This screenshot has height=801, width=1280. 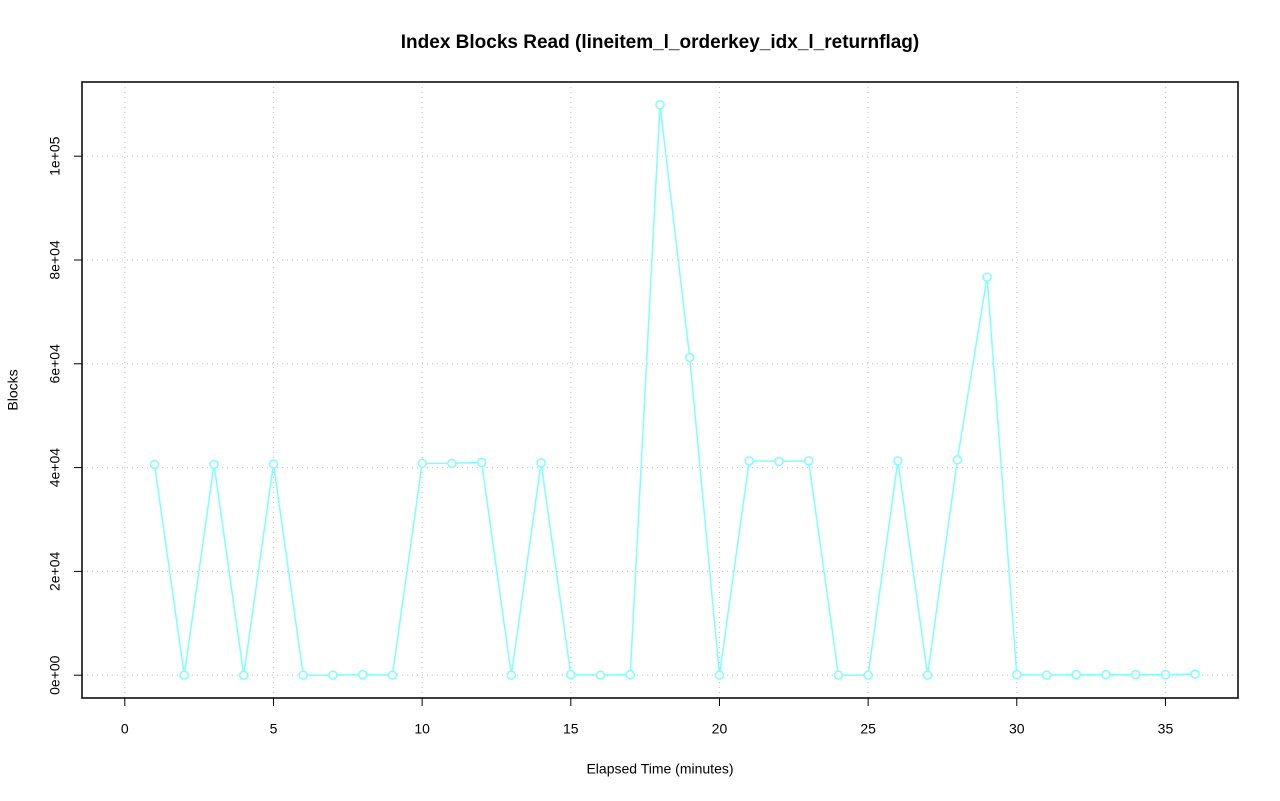 What do you see at coordinates (868, 729) in the screenshot?
I see `x-tick-label: 25` at bounding box center [868, 729].